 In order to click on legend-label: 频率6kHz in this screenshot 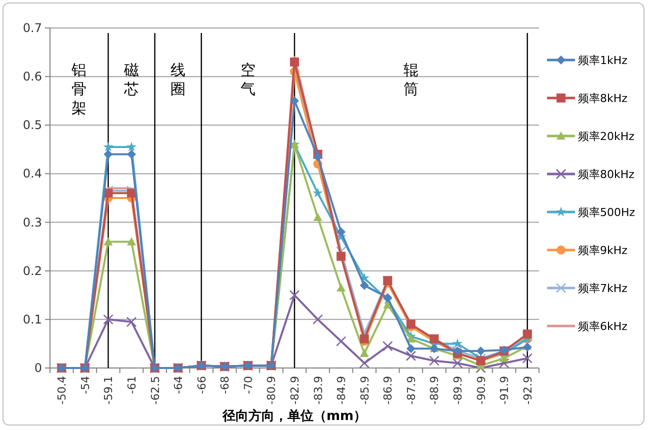, I will do `click(603, 326)`.